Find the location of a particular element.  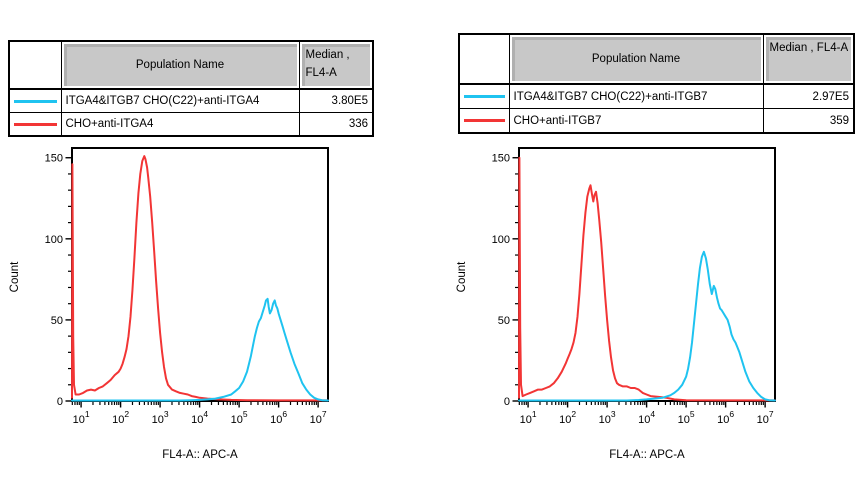

median-value: 359 is located at coordinates (808, 121).